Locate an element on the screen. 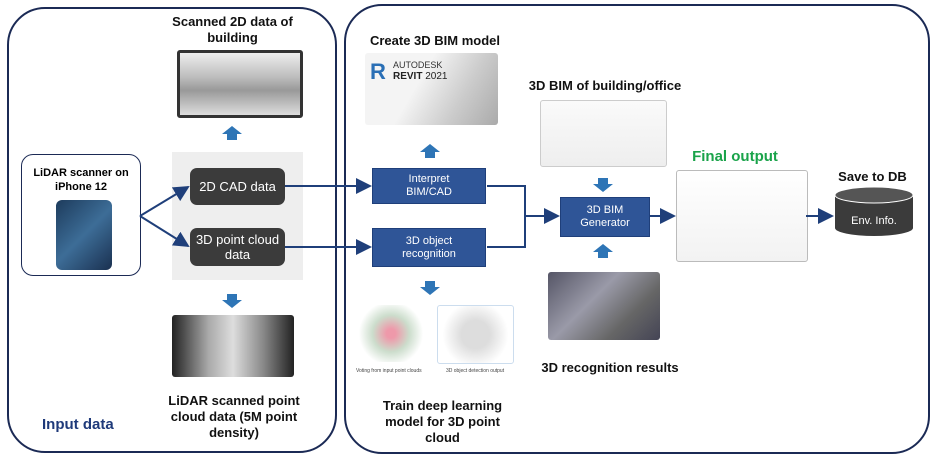  bim-building-label: 3D BIM of building/office is located at coordinates (605, 85).